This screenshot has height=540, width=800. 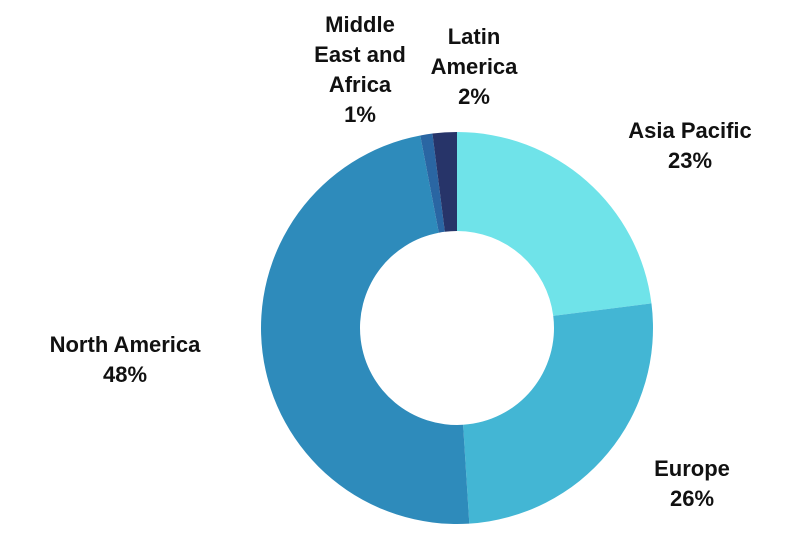 I want to click on slice-label-line: America, so click(x=475, y=66).